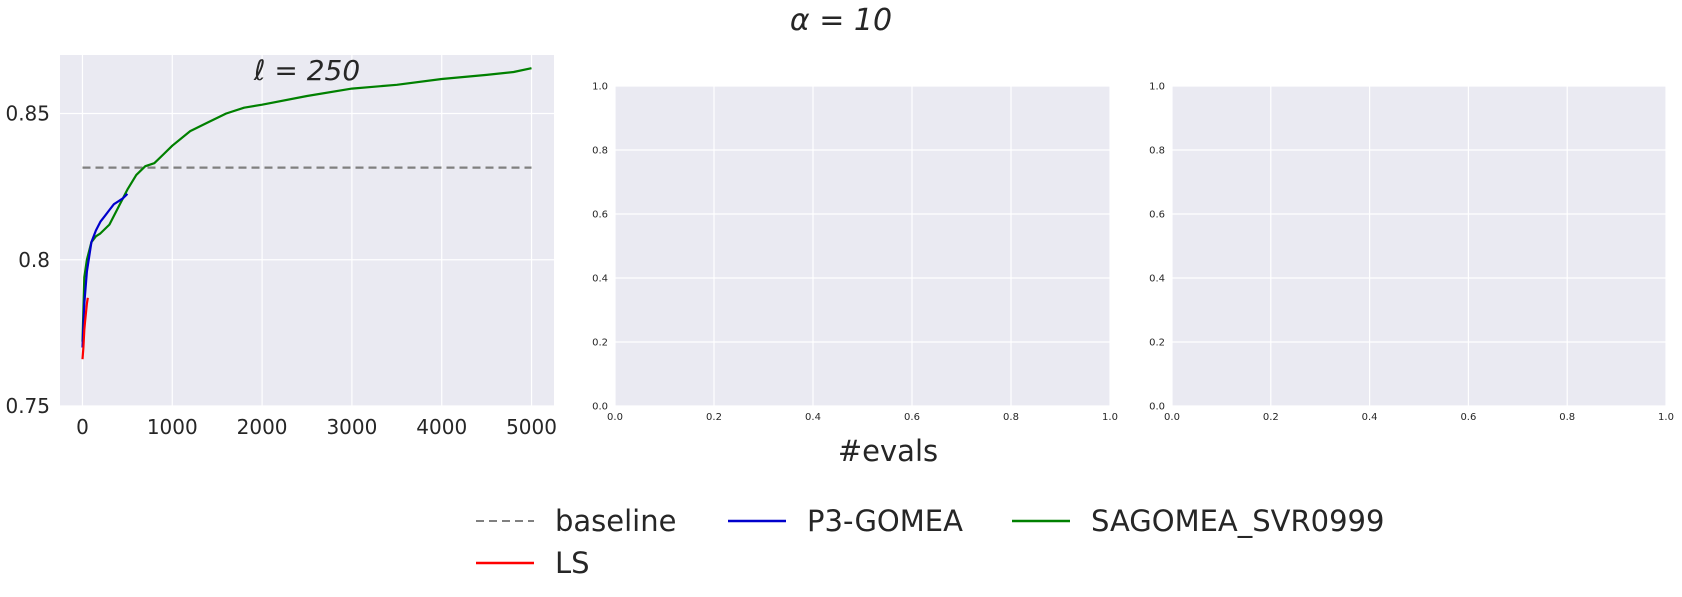  I want to click on x-tick-label-4: 4000, so click(441, 427).